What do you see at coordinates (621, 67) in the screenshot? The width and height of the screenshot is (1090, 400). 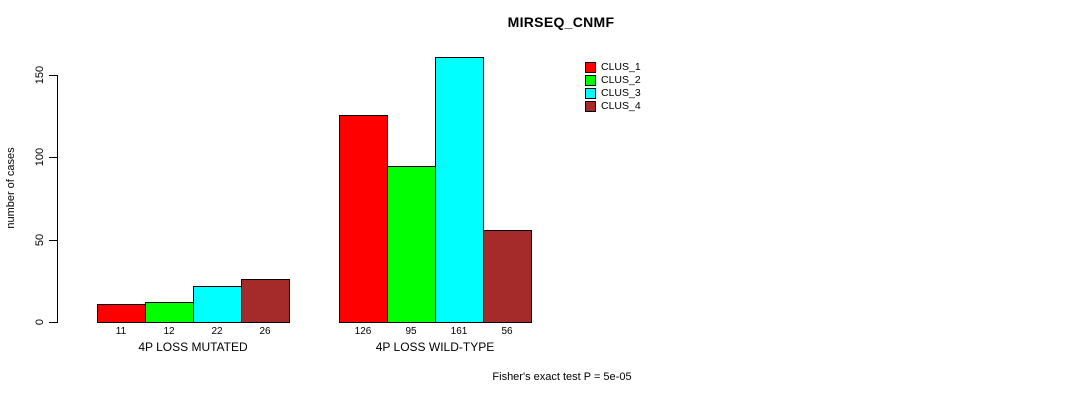 I see `legend-label: CLUS_1` at bounding box center [621, 67].